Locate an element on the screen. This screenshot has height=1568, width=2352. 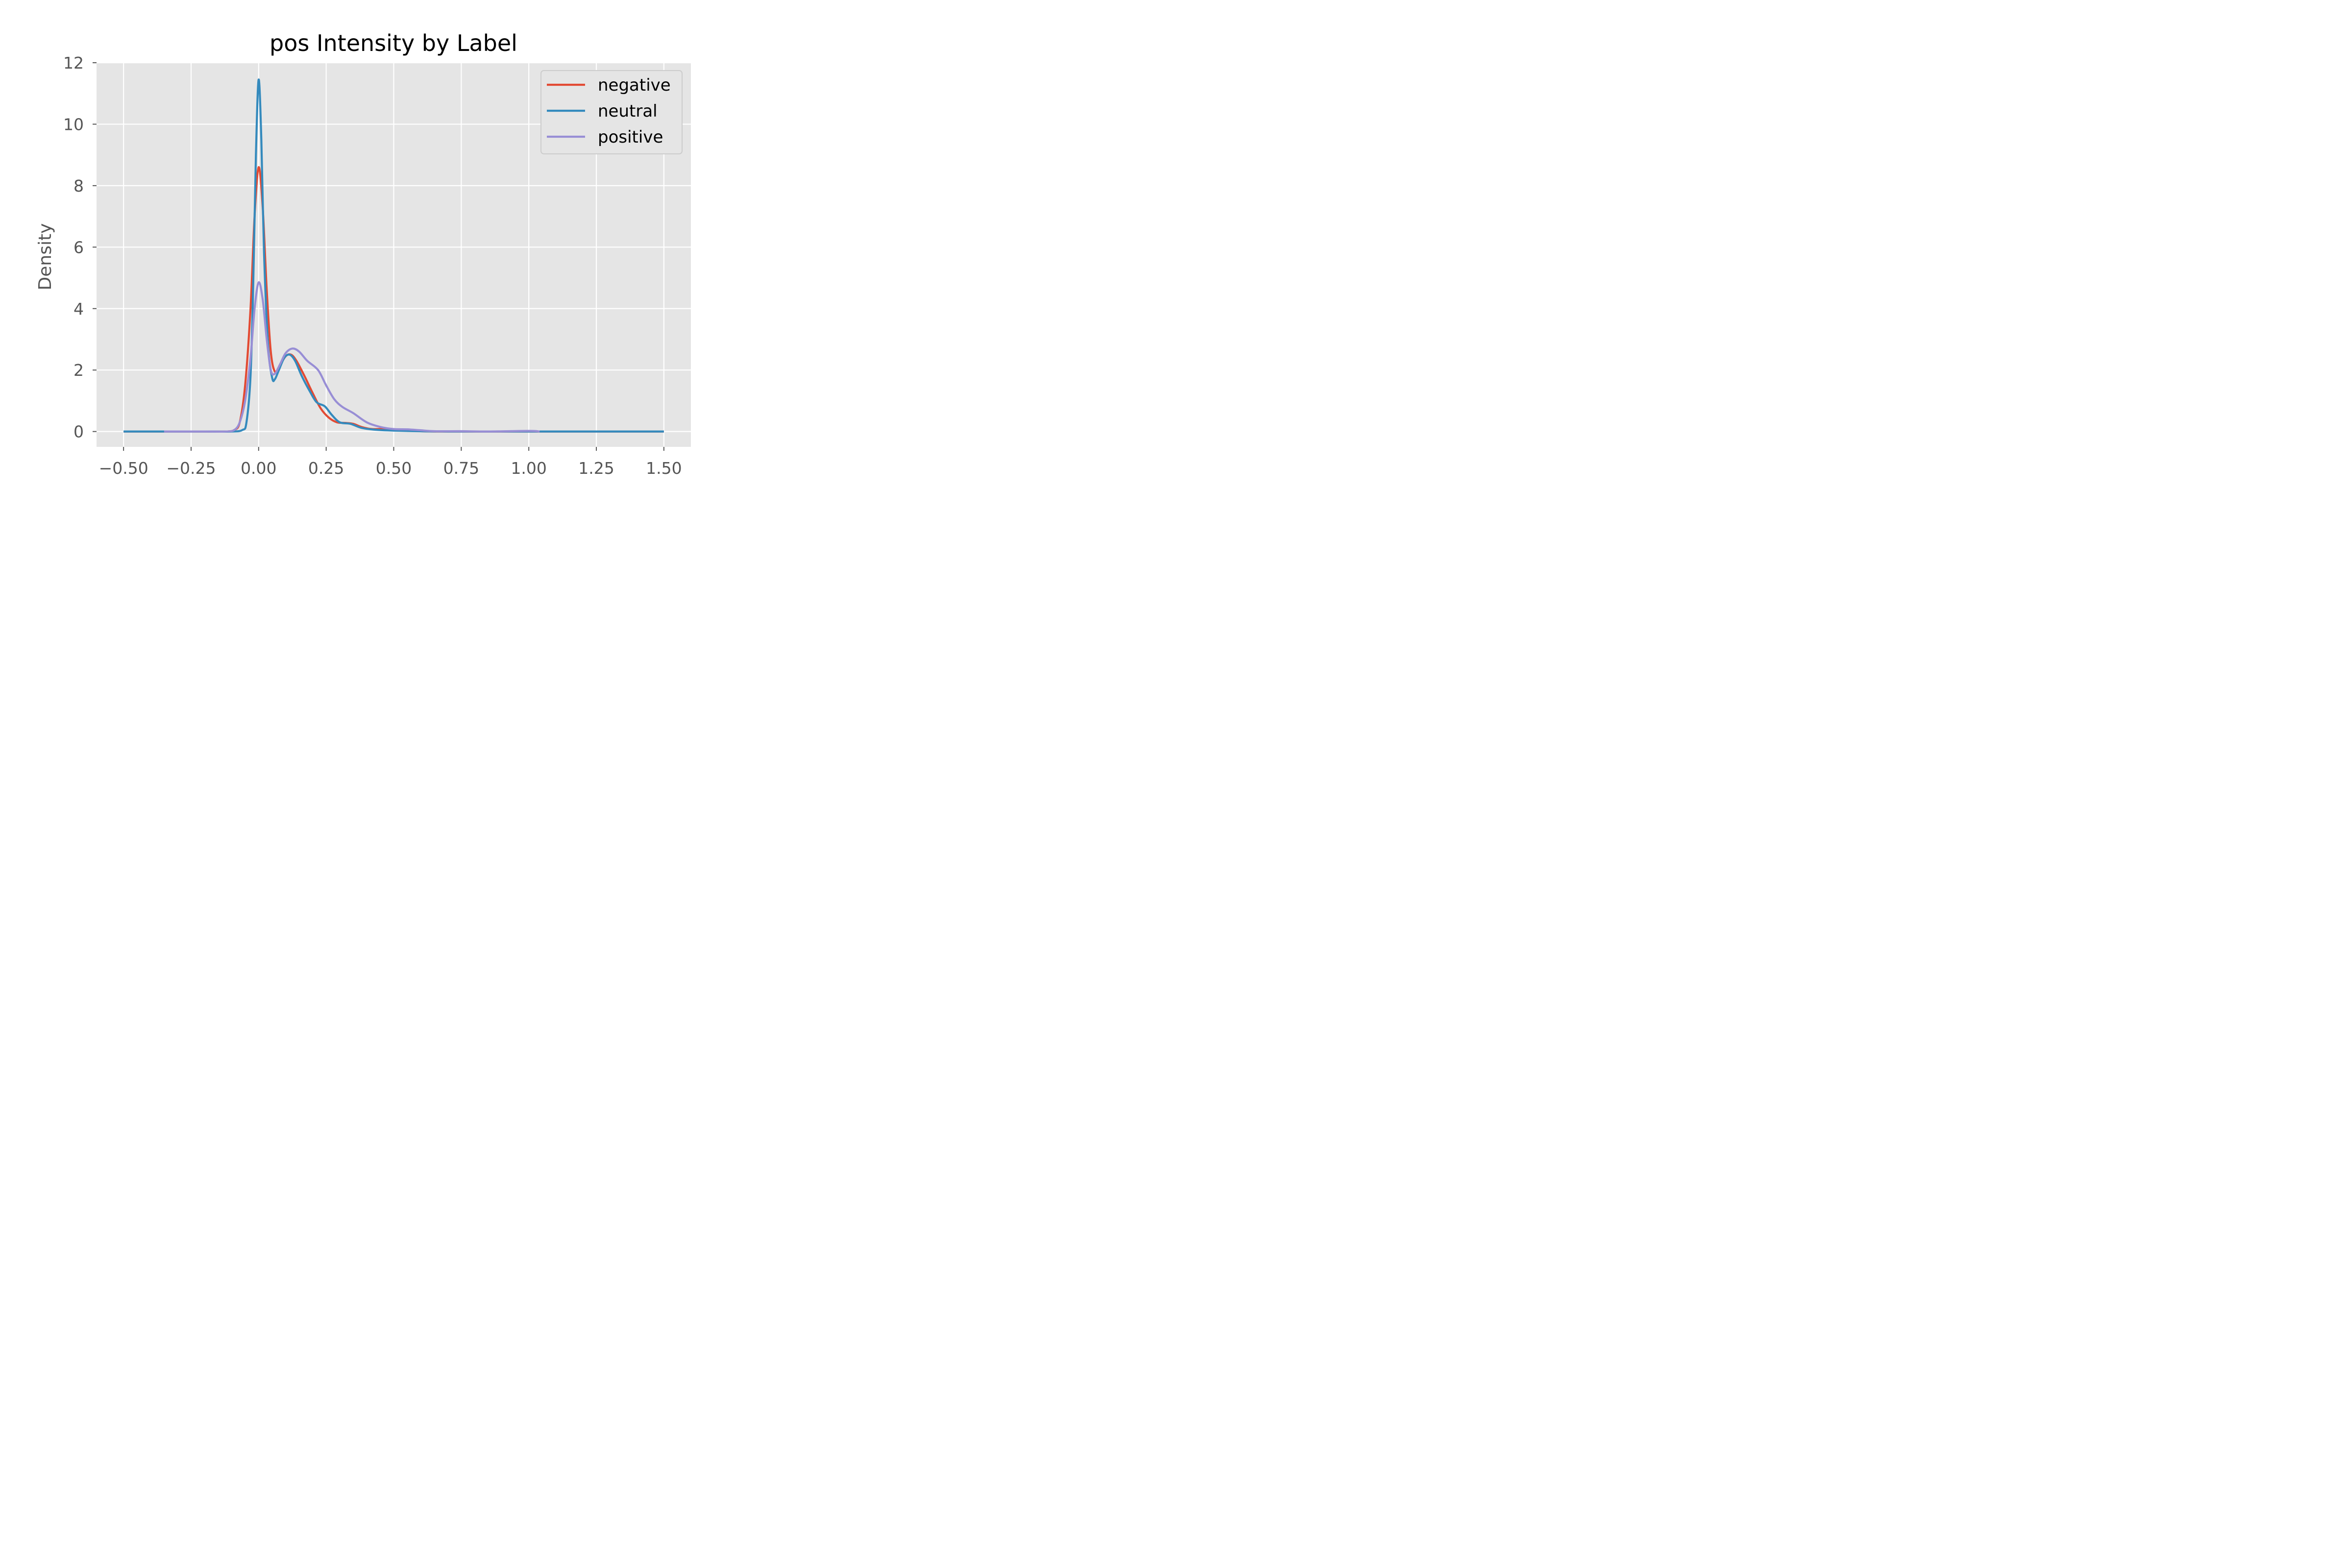
legend-box is located at coordinates (611, 112).